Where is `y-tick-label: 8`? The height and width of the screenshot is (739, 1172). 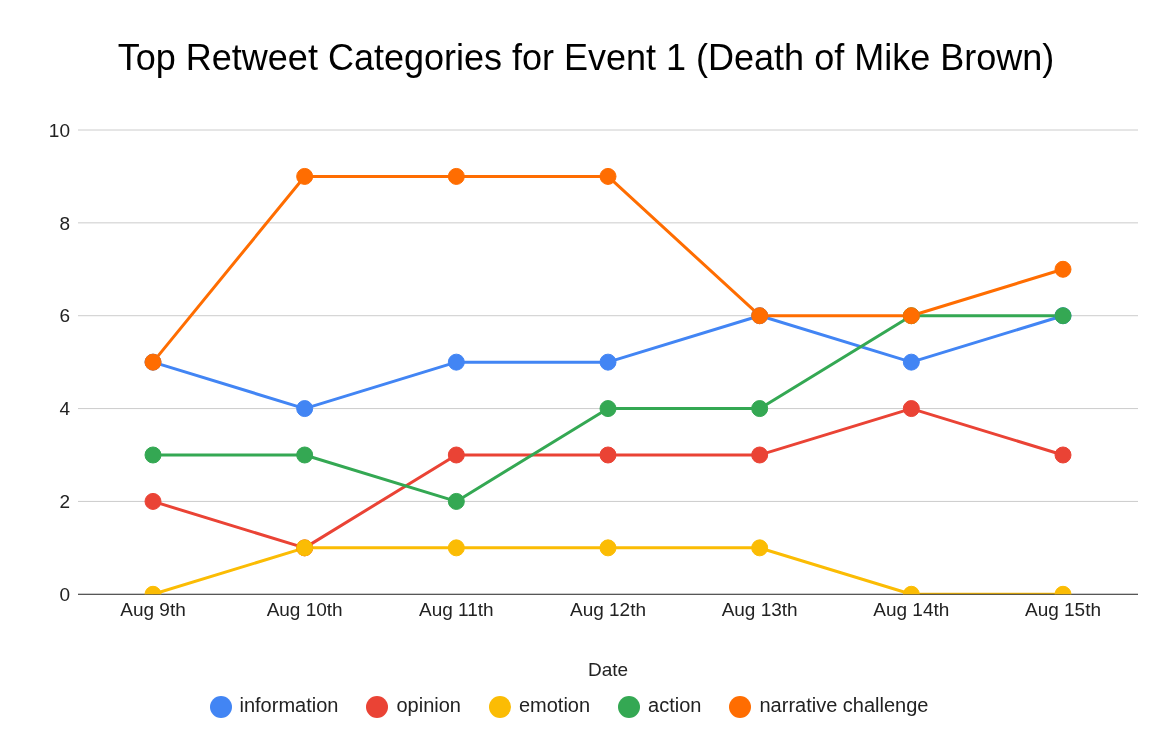 y-tick-label: 8 is located at coordinates (64, 223).